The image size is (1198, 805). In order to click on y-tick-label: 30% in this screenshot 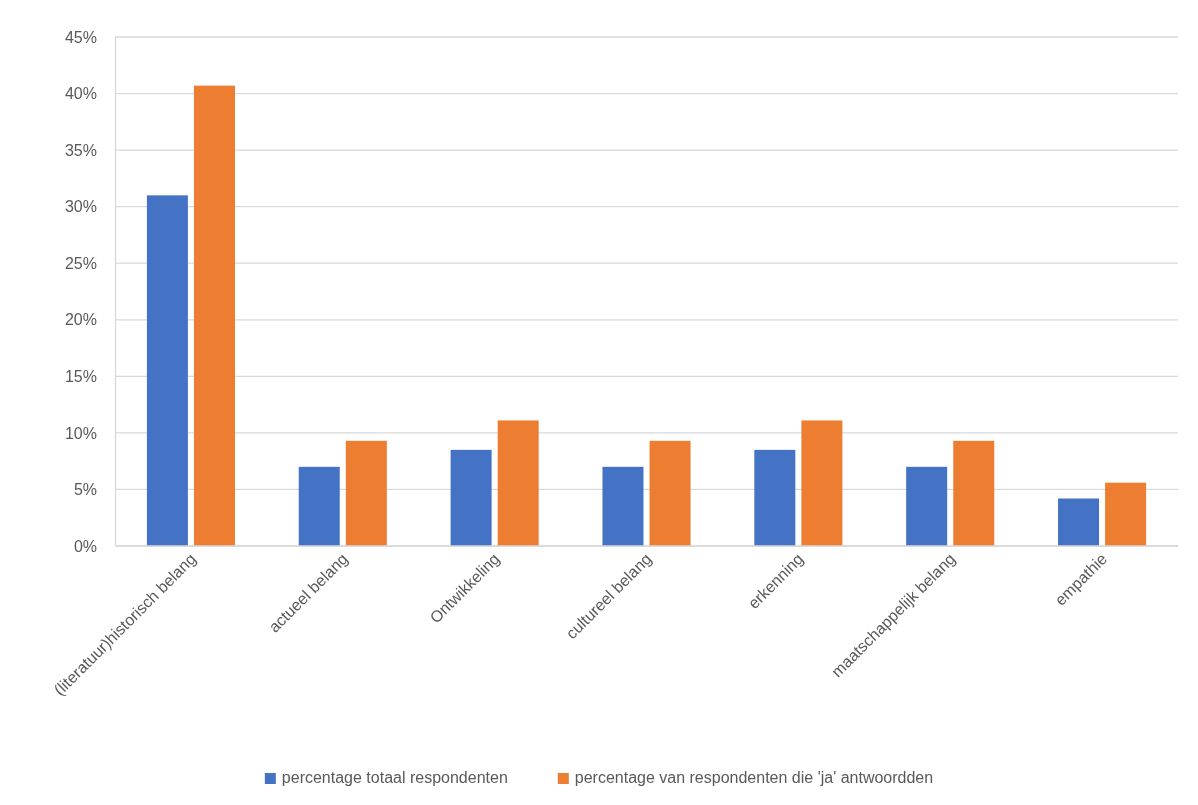, I will do `click(80, 207)`.